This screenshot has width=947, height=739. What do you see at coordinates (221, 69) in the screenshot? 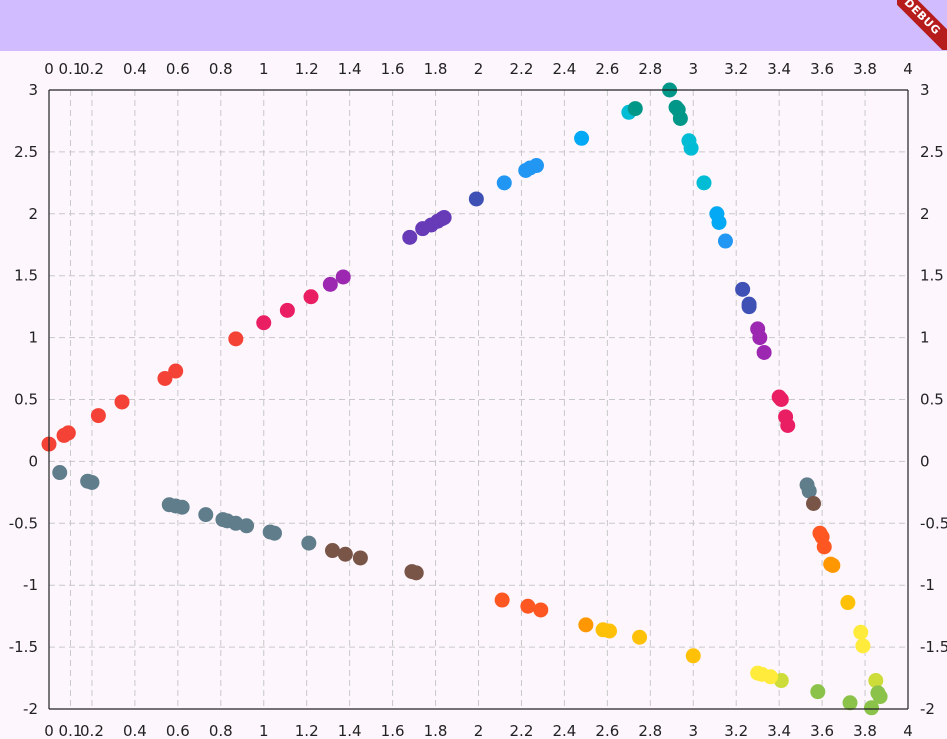
I see `x-tick-label-top: 0.8` at bounding box center [221, 69].